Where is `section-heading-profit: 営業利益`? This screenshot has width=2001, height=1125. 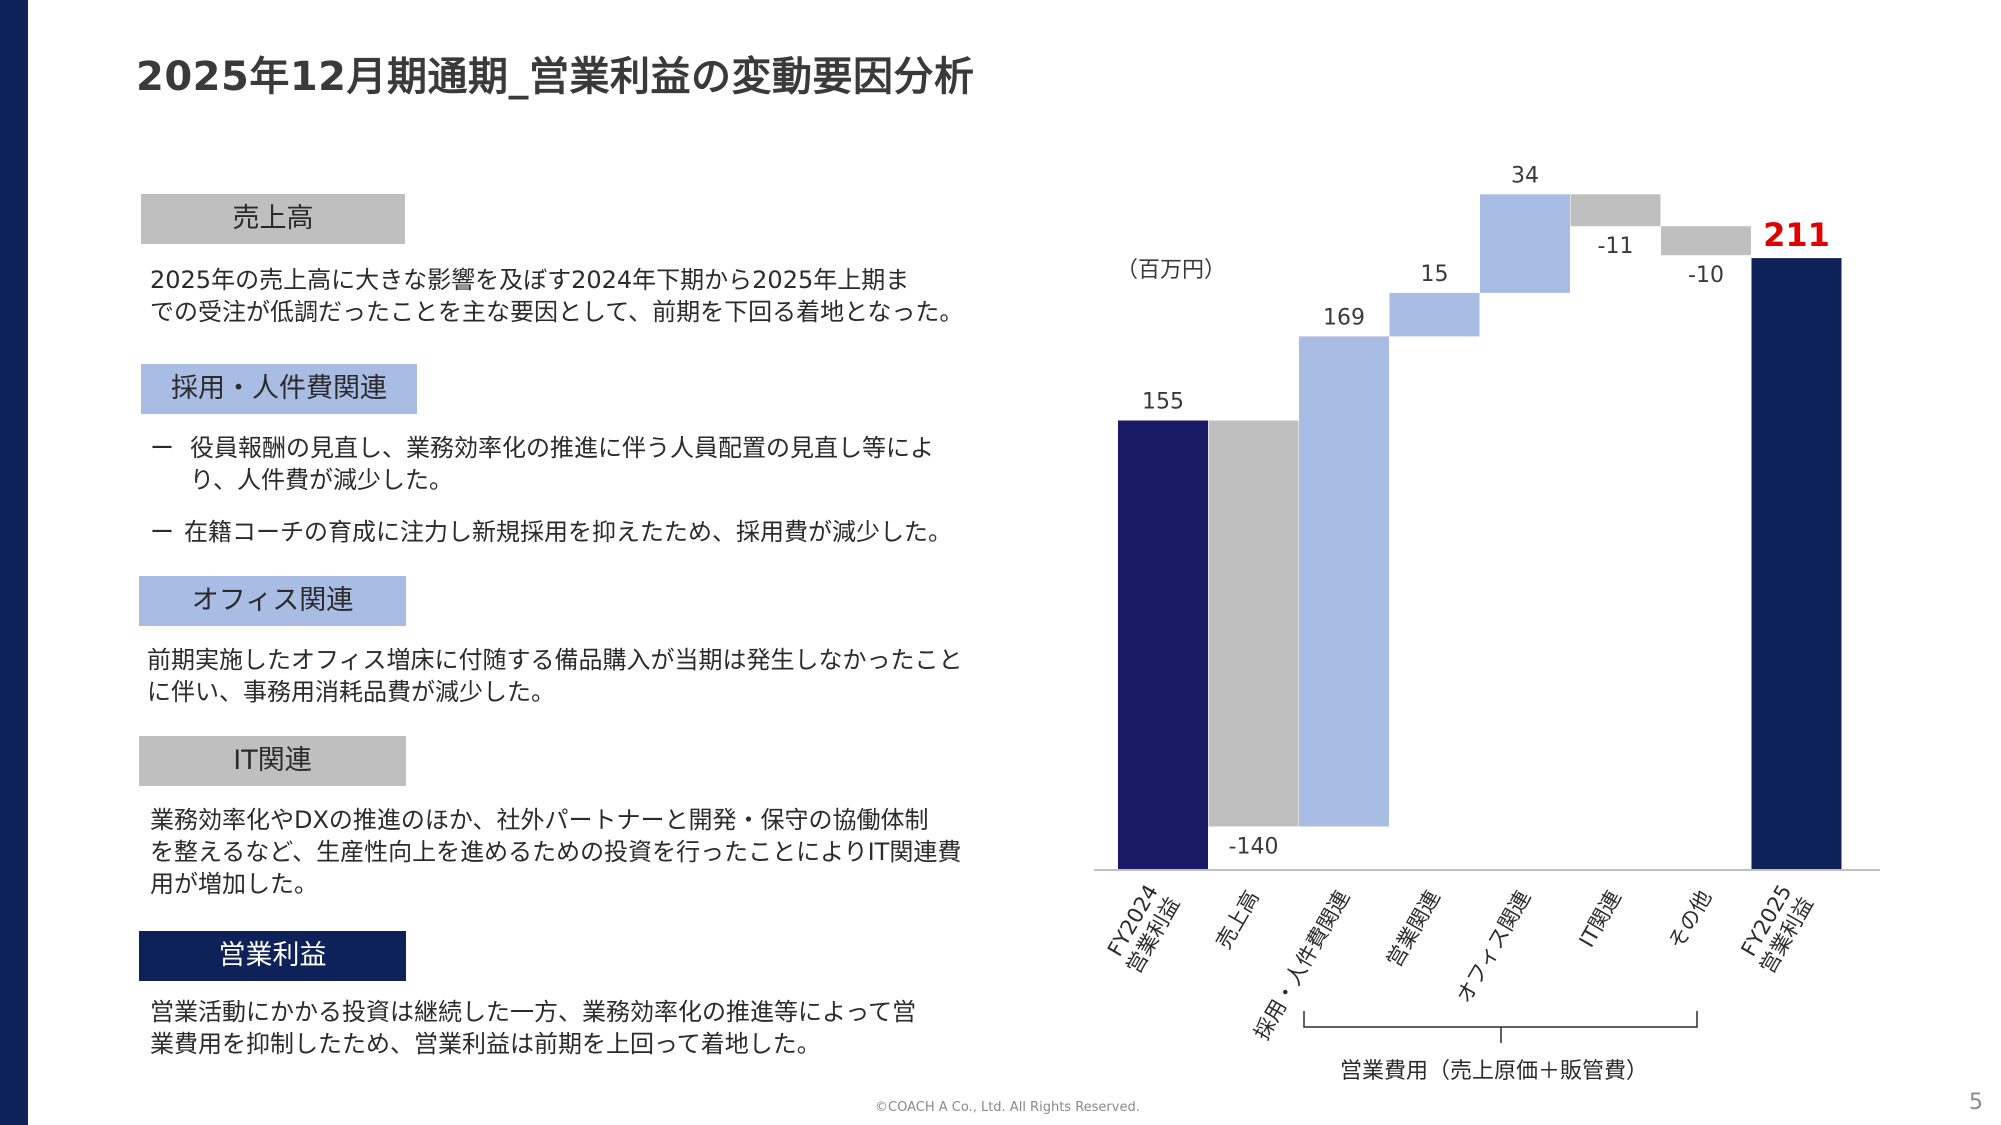 section-heading-profit: 営業利益 is located at coordinates (272, 956).